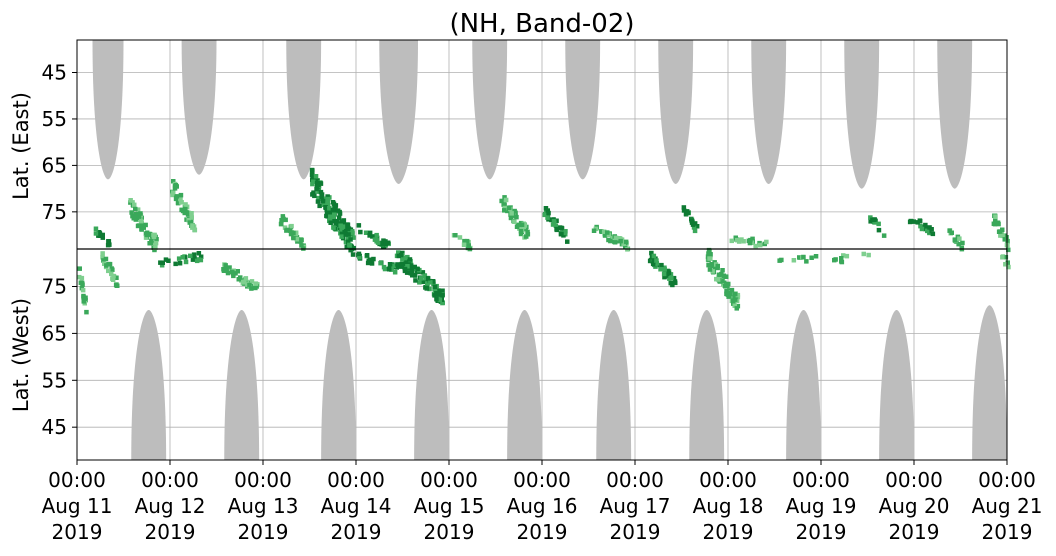 This screenshot has height=556, width=1056. Describe the element at coordinates (449, 506) in the screenshot. I see `x-tick-label-date: Aug 15` at that location.